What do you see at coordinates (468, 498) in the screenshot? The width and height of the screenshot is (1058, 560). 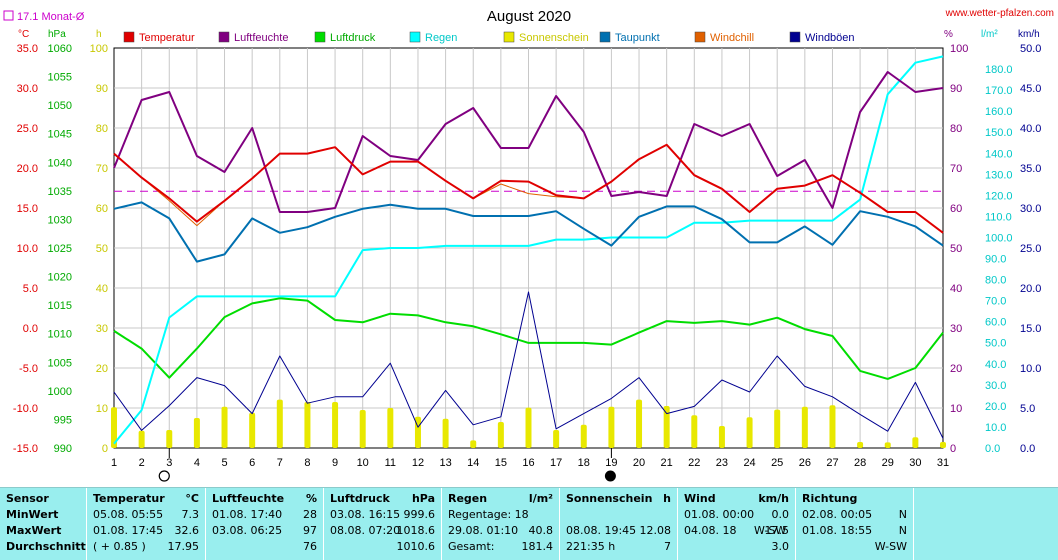 I see `stats-rain-title: Regen` at bounding box center [468, 498].